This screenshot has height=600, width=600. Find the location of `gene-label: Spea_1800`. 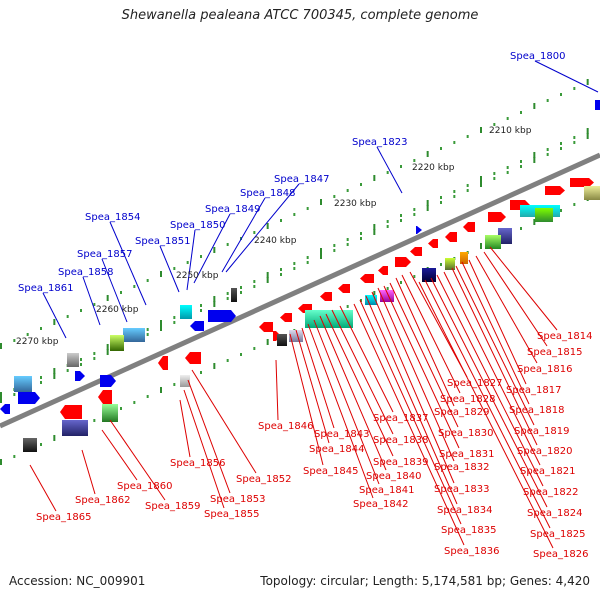

gene-label: Spea_1800 is located at coordinates (537, 56).